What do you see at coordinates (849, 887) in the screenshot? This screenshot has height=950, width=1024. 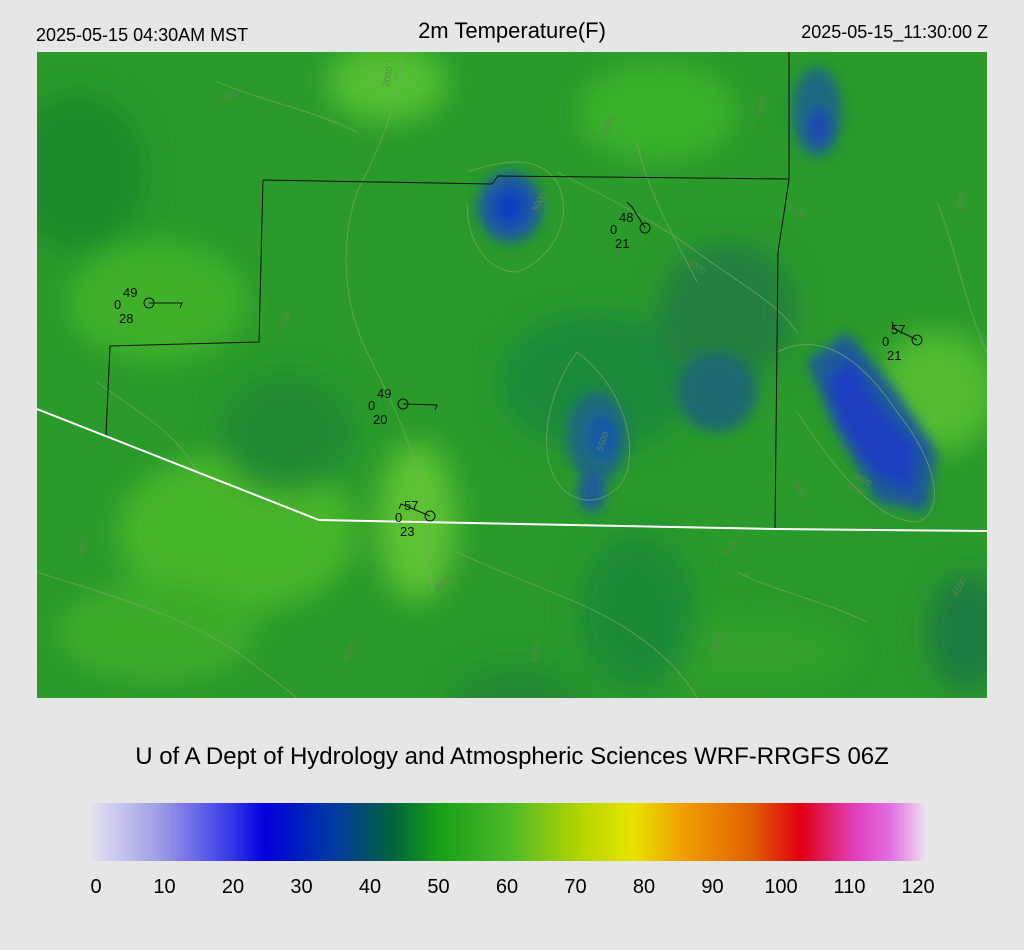 I see `colorbar-tick-110: 110` at bounding box center [849, 887].